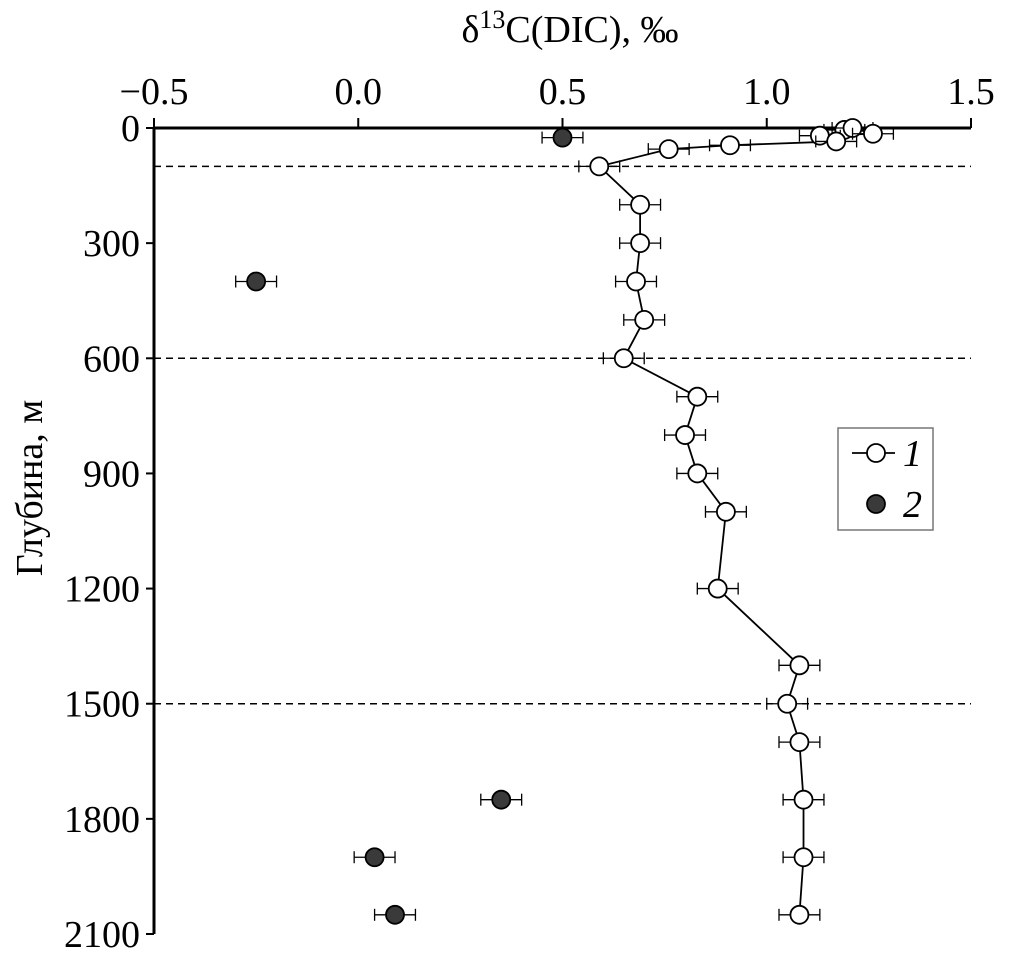  I want to click on y-tick-label: 300, so click(111, 244).